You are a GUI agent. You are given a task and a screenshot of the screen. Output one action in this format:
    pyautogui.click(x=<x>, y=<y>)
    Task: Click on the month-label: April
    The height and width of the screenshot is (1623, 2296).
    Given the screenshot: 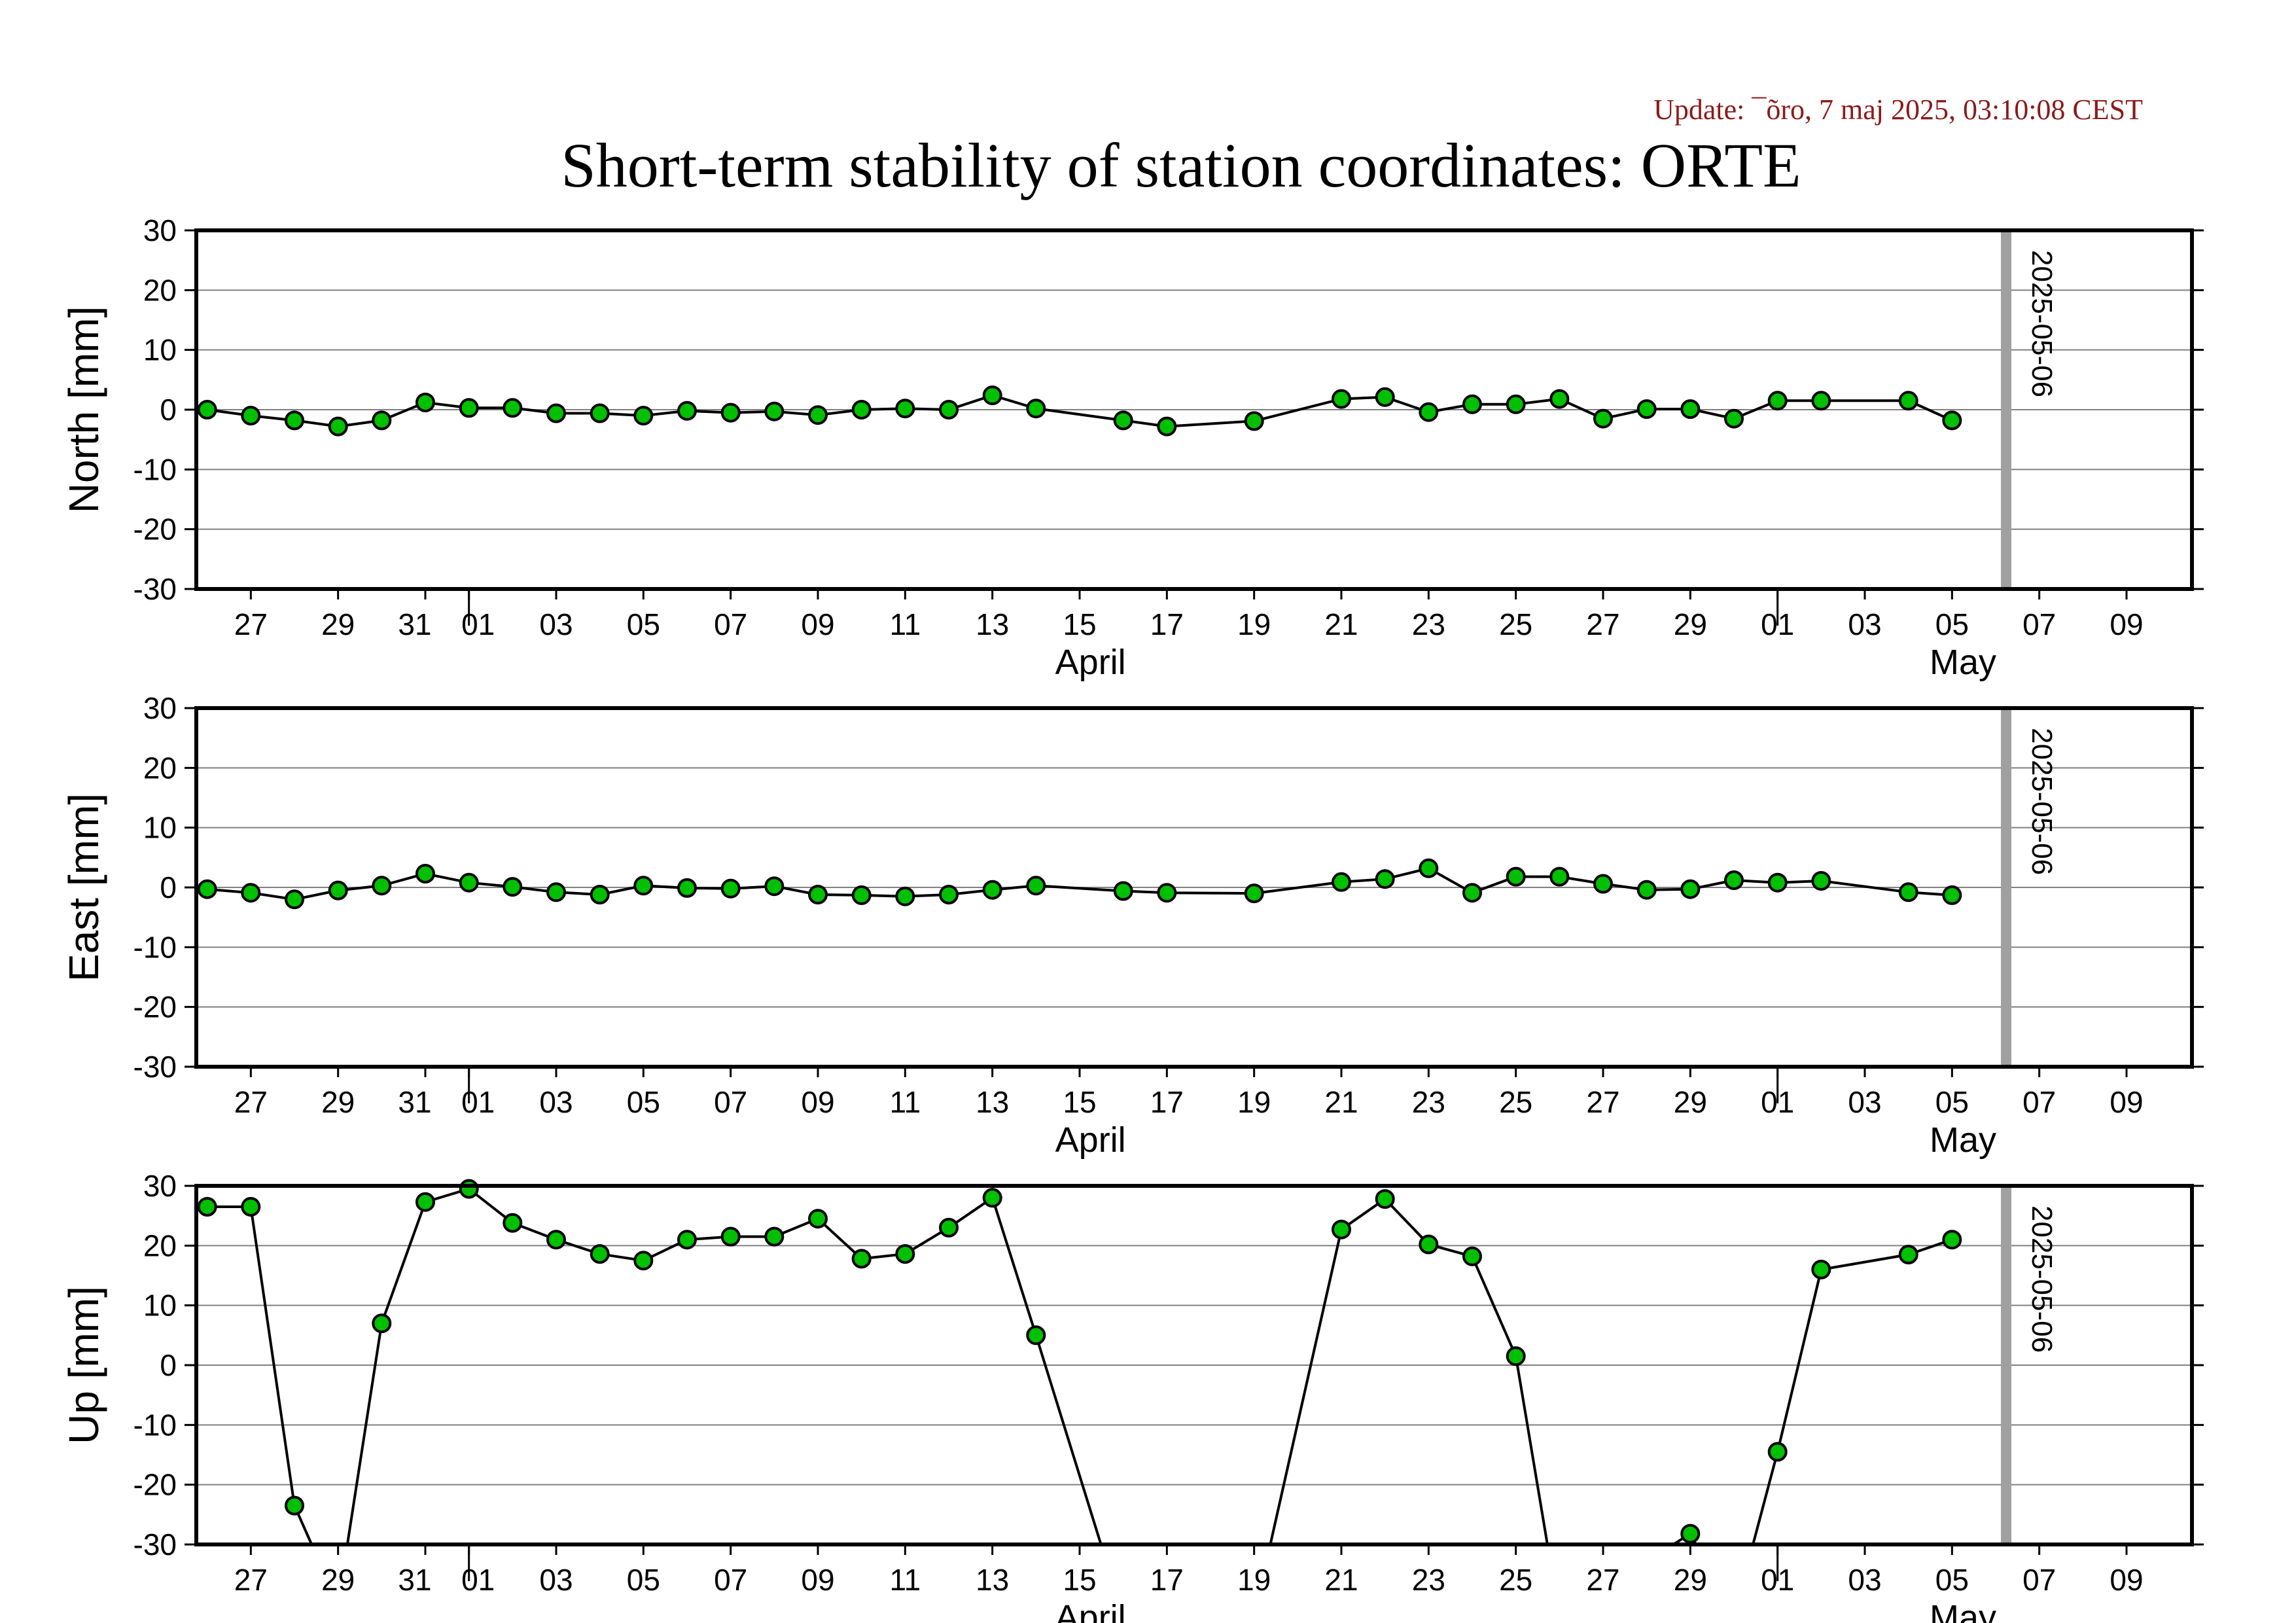 What is the action you would take?
    pyautogui.click(x=1090, y=1140)
    